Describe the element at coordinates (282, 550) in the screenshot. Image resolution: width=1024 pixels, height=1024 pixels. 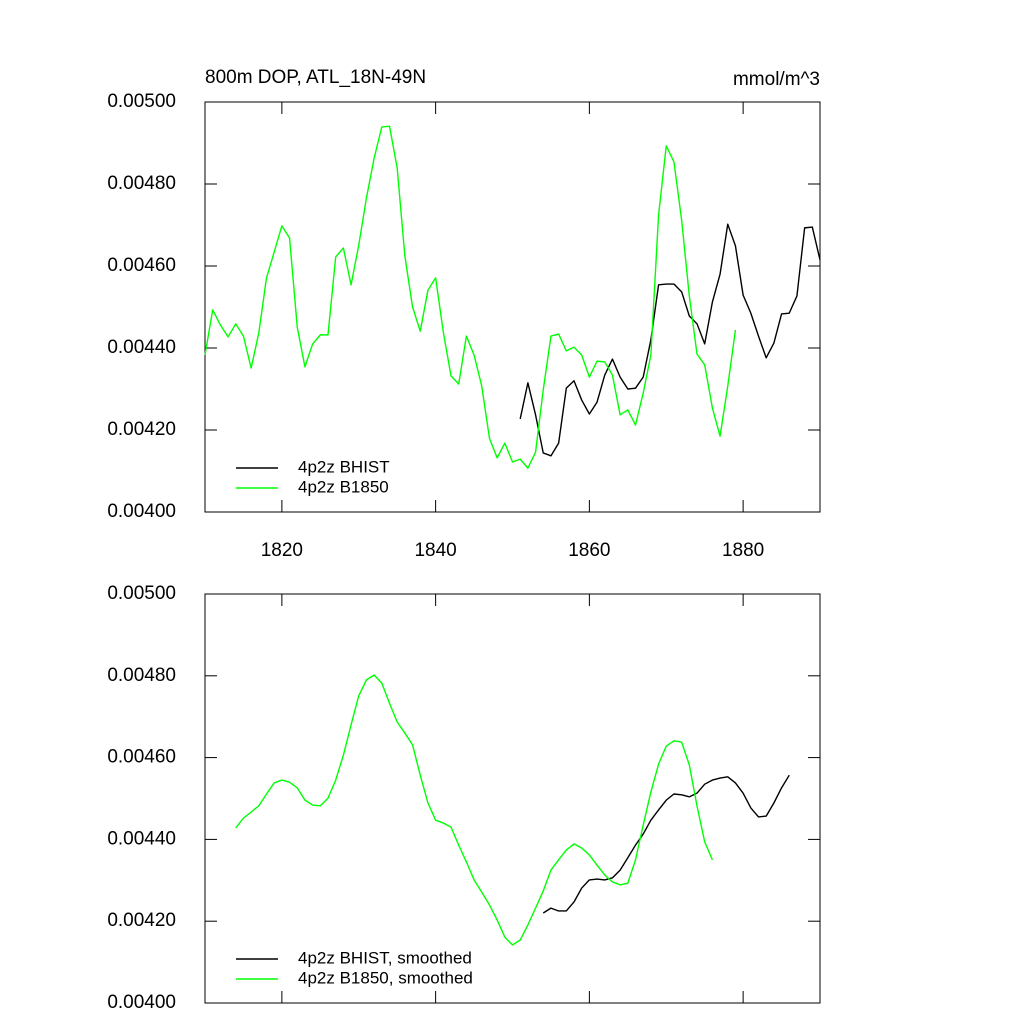
I see `x-tick-label: 1820` at that location.